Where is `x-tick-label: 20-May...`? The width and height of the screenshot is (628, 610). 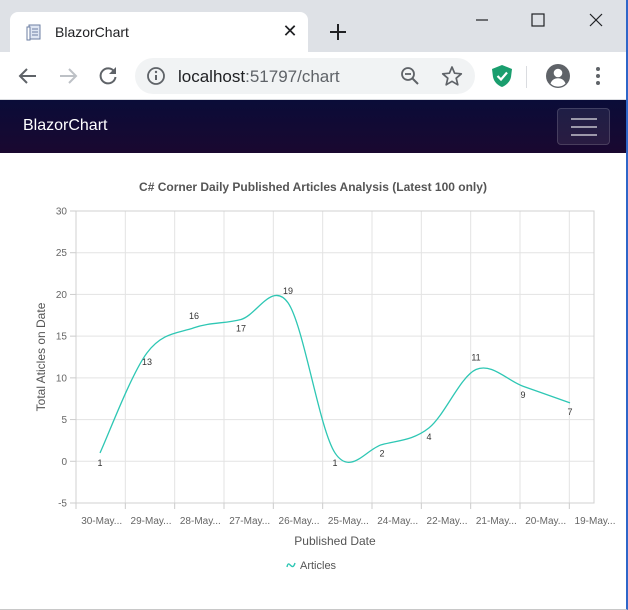
x-tick-label: 20-May... is located at coordinates (545, 521).